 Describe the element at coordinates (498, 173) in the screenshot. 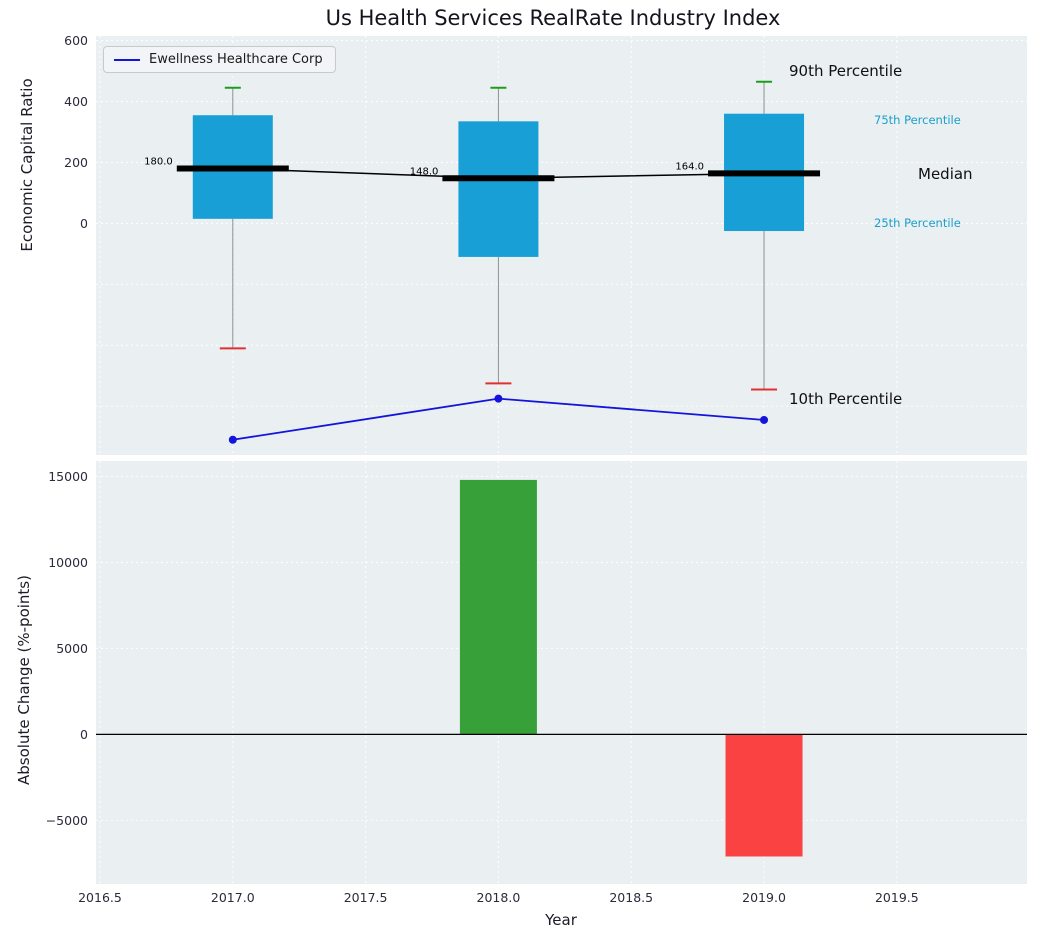

I see `median-connect-line` at that location.